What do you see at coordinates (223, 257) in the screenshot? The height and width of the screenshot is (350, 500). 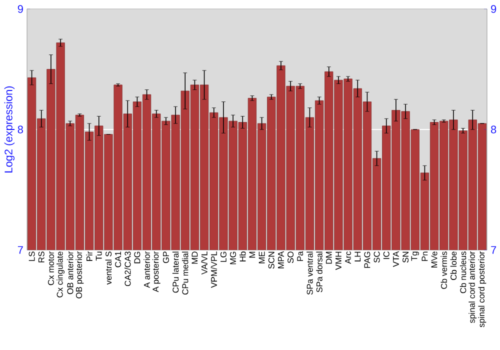 I see `x-tick-label: LG` at bounding box center [223, 257].